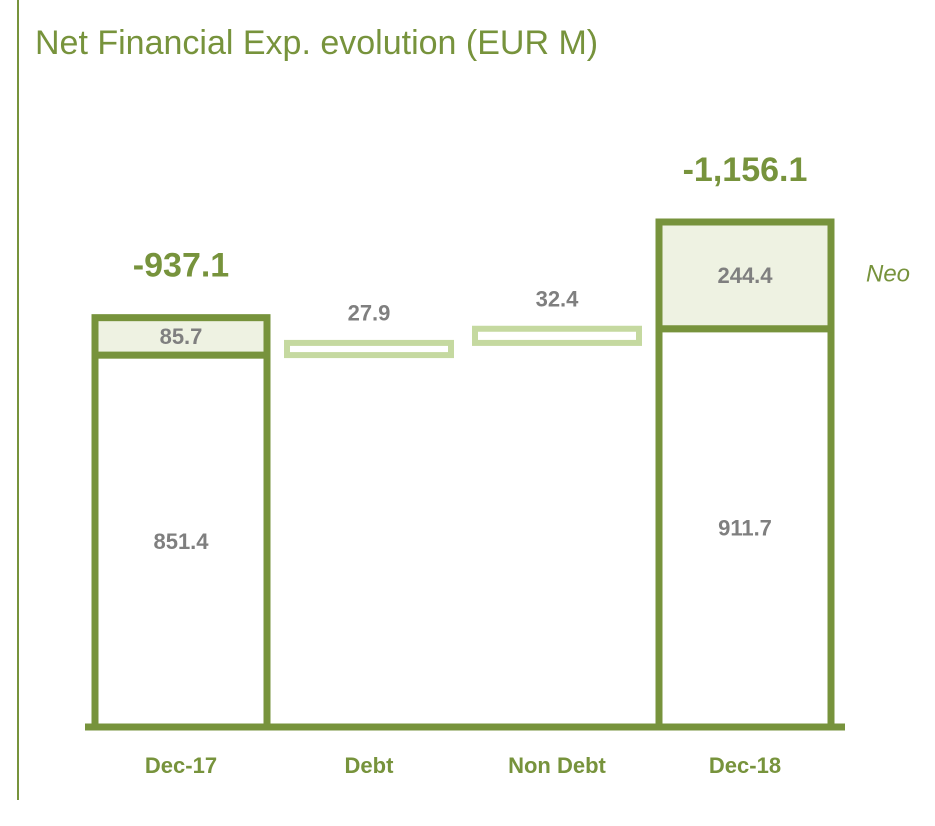  I want to click on x-tick-label: Debt, so click(370, 765).